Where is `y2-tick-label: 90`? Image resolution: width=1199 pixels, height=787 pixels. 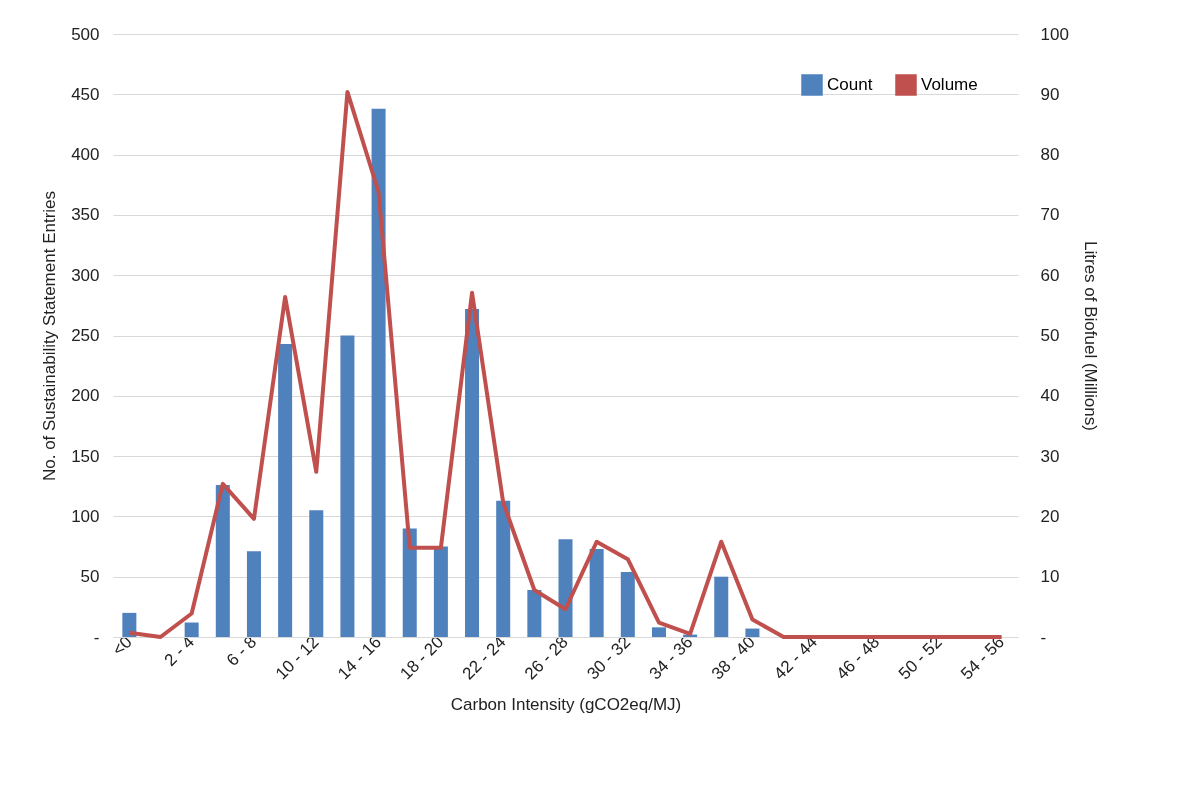 y2-tick-label: 90 is located at coordinates (1050, 94).